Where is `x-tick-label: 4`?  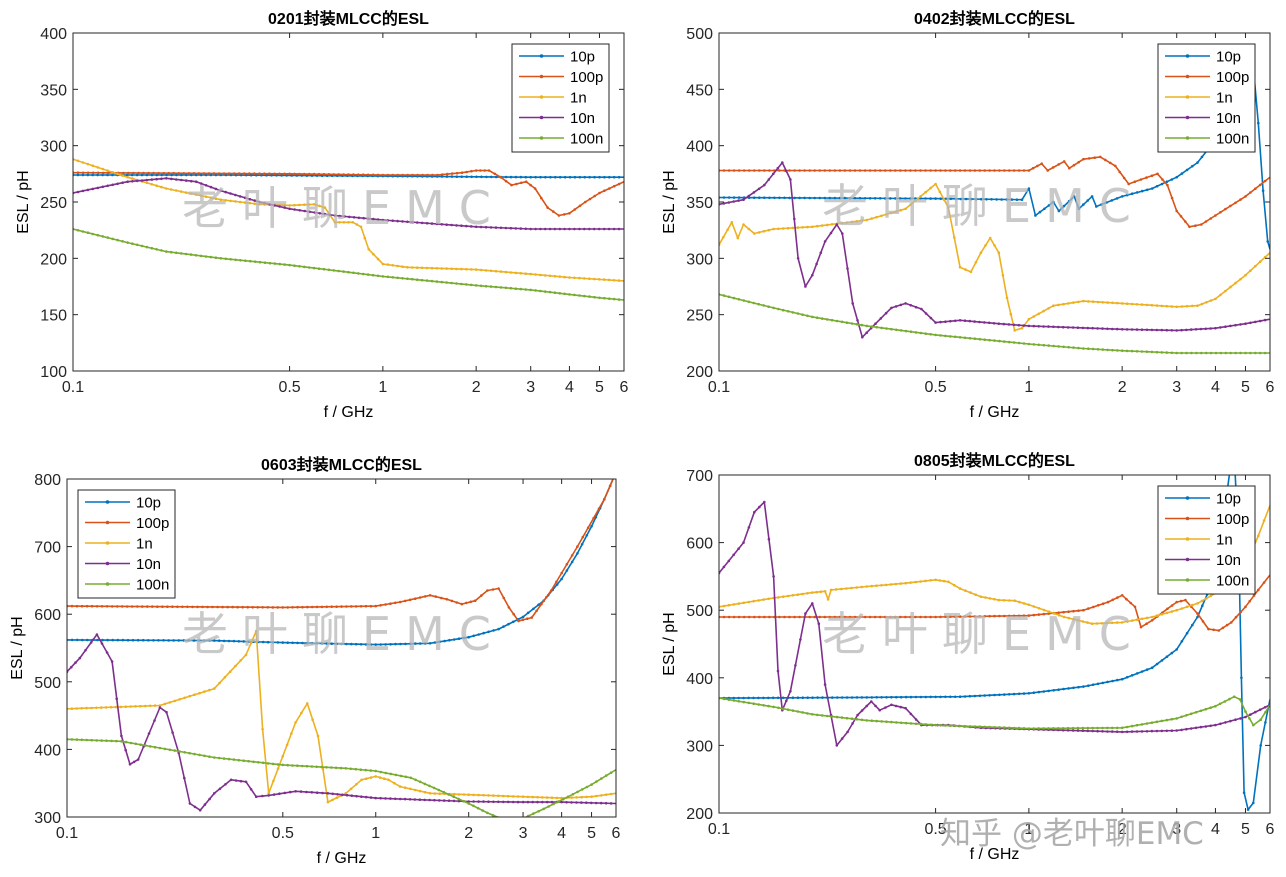 x-tick-label: 4 is located at coordinates (561, 833).